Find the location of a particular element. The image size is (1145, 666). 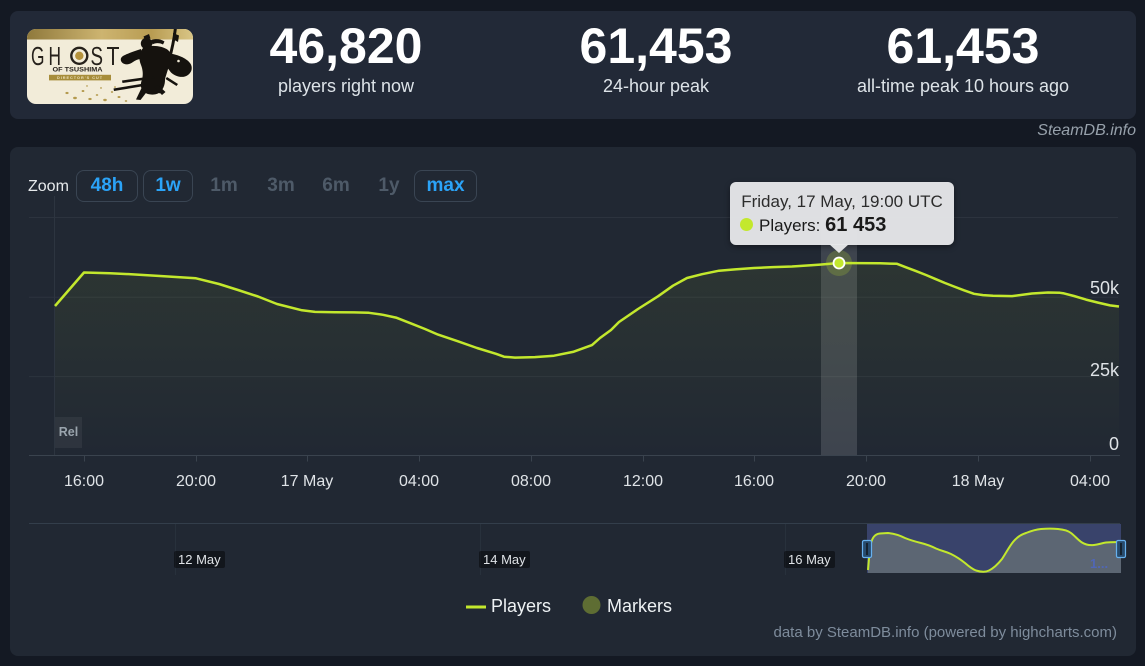

svg-text: G is located at coordinates (38, 56).